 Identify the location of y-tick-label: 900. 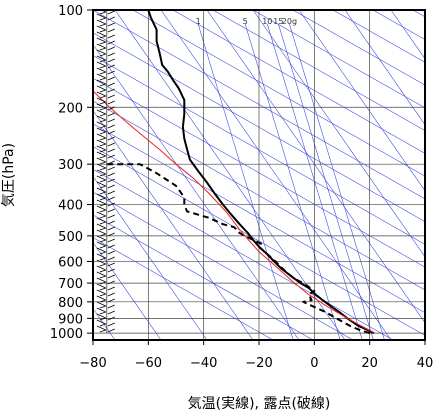
(70, 319).